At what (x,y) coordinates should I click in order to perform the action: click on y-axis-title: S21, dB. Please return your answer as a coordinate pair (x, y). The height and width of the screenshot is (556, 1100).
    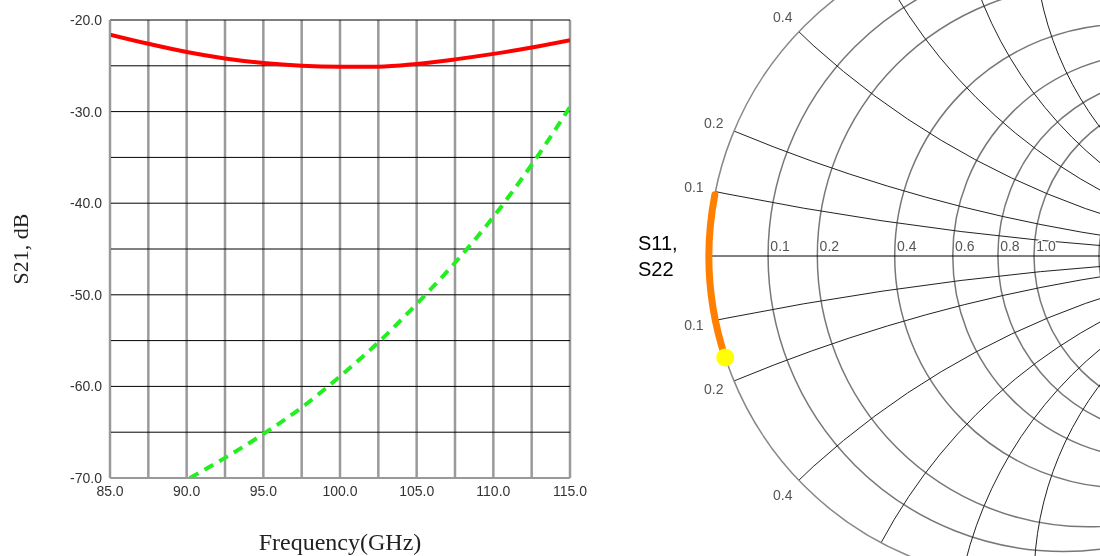
    Looking at the image, I should click on (20, 249).